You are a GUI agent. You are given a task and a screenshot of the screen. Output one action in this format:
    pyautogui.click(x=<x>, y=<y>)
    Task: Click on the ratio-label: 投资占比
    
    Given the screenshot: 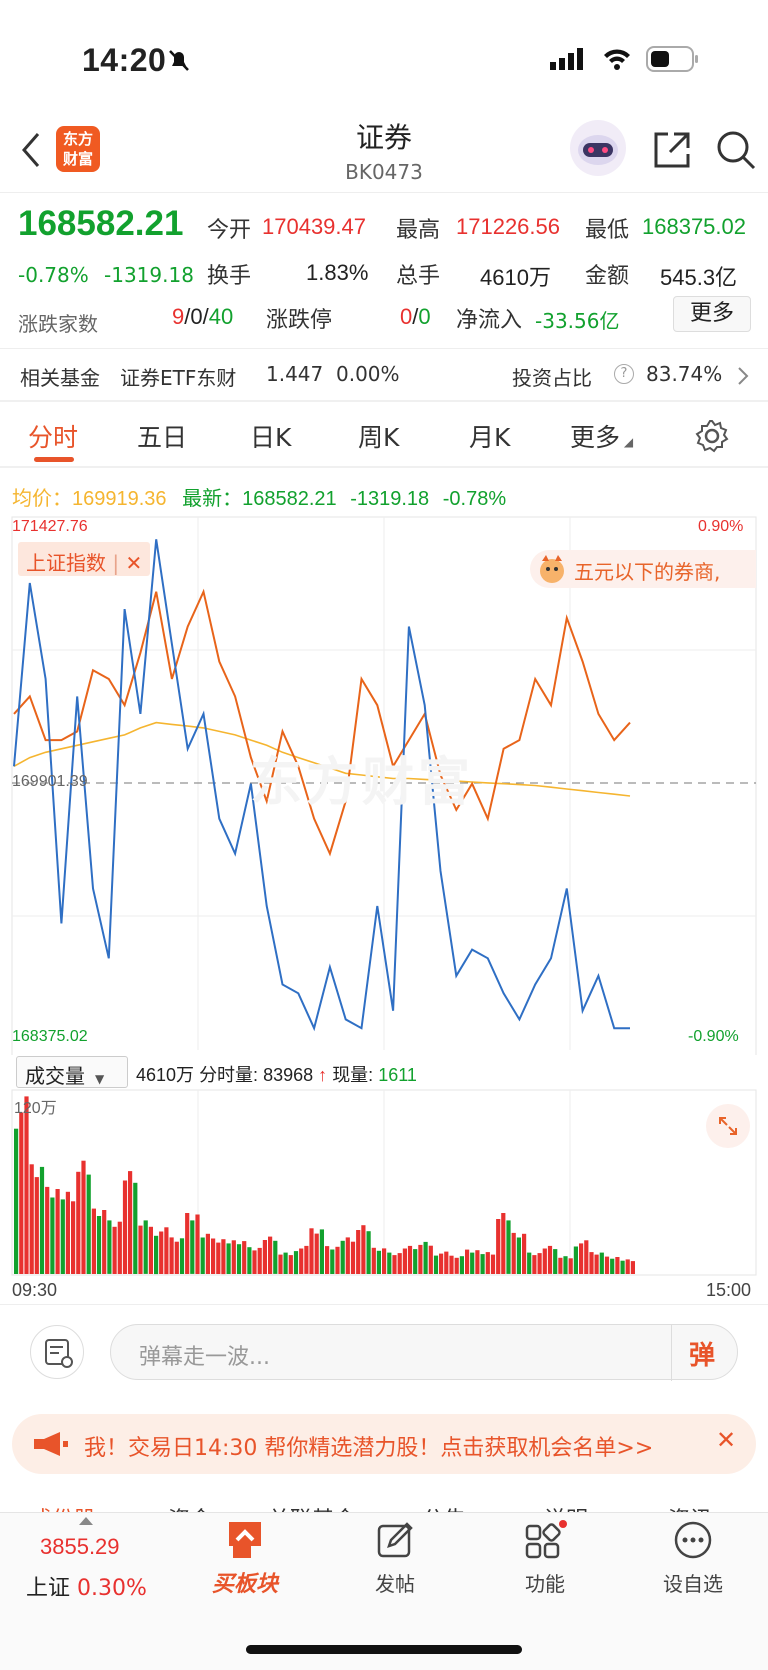 What is the action you would take?
    pyautogui.click(x=552, y=378)
    